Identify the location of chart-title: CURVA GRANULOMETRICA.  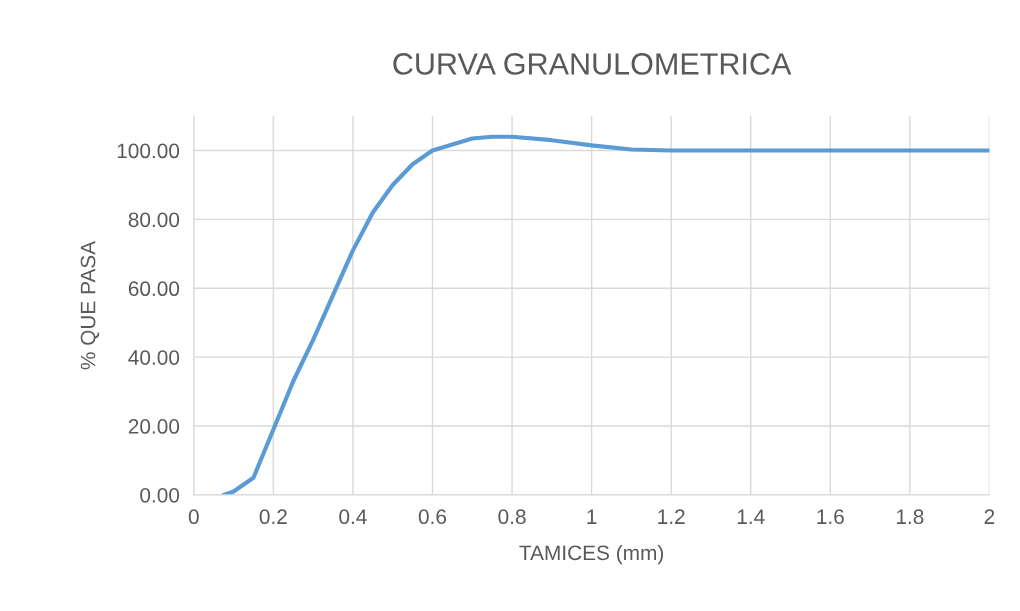
(592, 64).